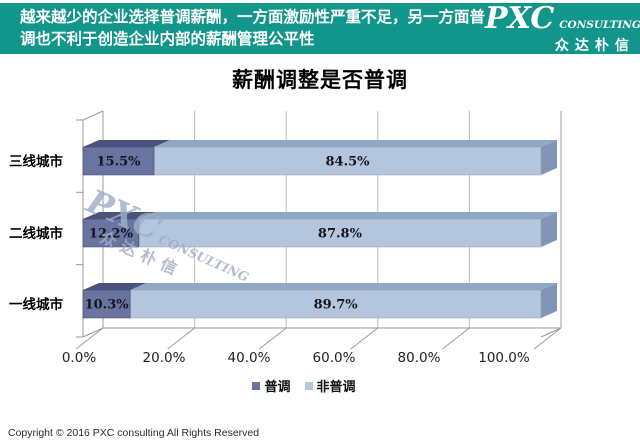  I want to click on chart-floor-right-edge, so click(551, 332).